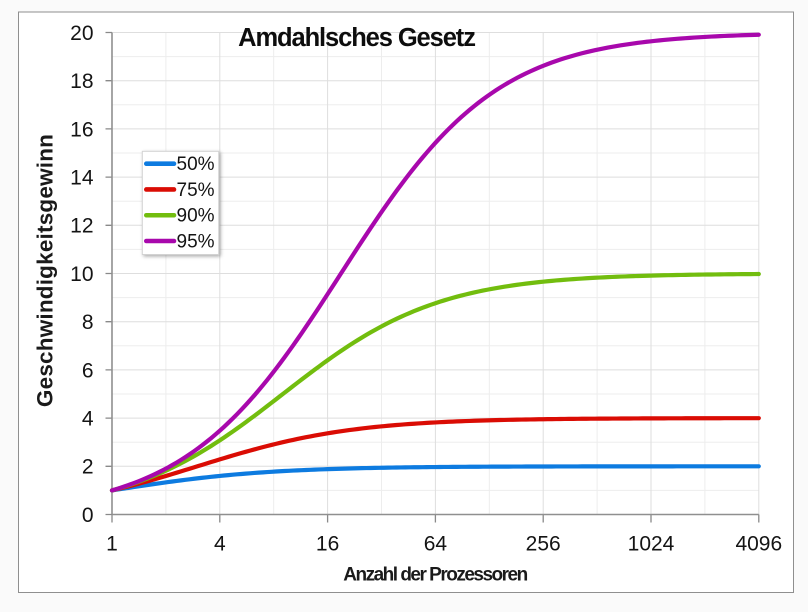  I want to click on svg-text: Geschwindigkeitsgewinn, so click(45, 270).